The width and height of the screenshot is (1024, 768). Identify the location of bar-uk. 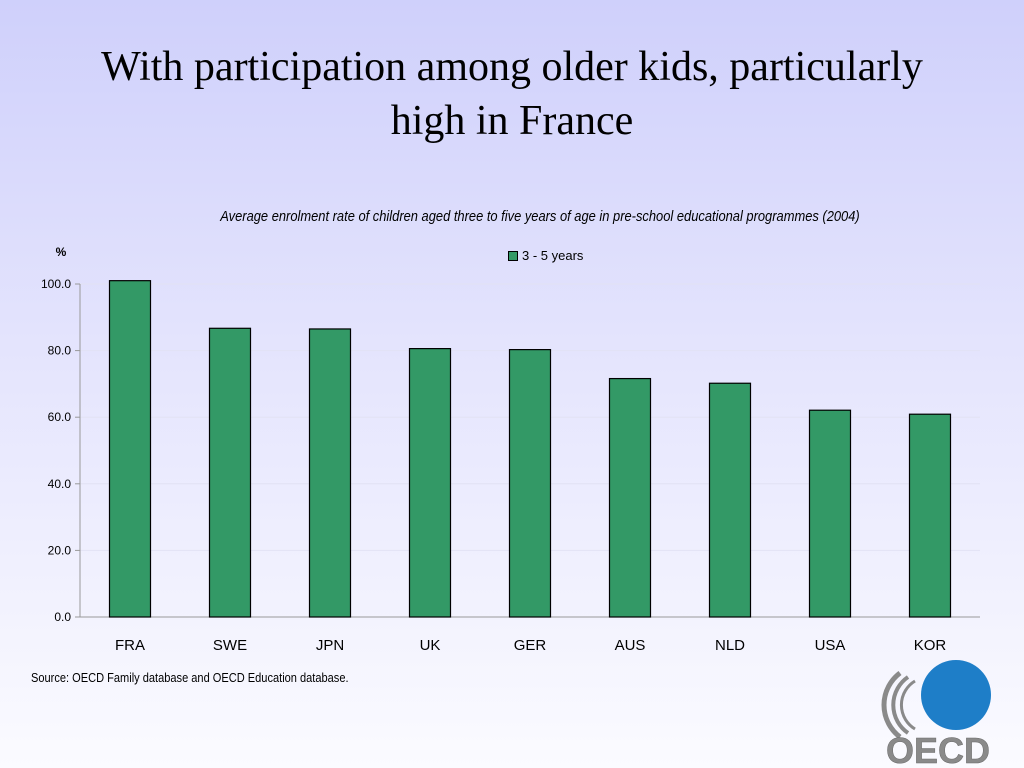
(430, 483).